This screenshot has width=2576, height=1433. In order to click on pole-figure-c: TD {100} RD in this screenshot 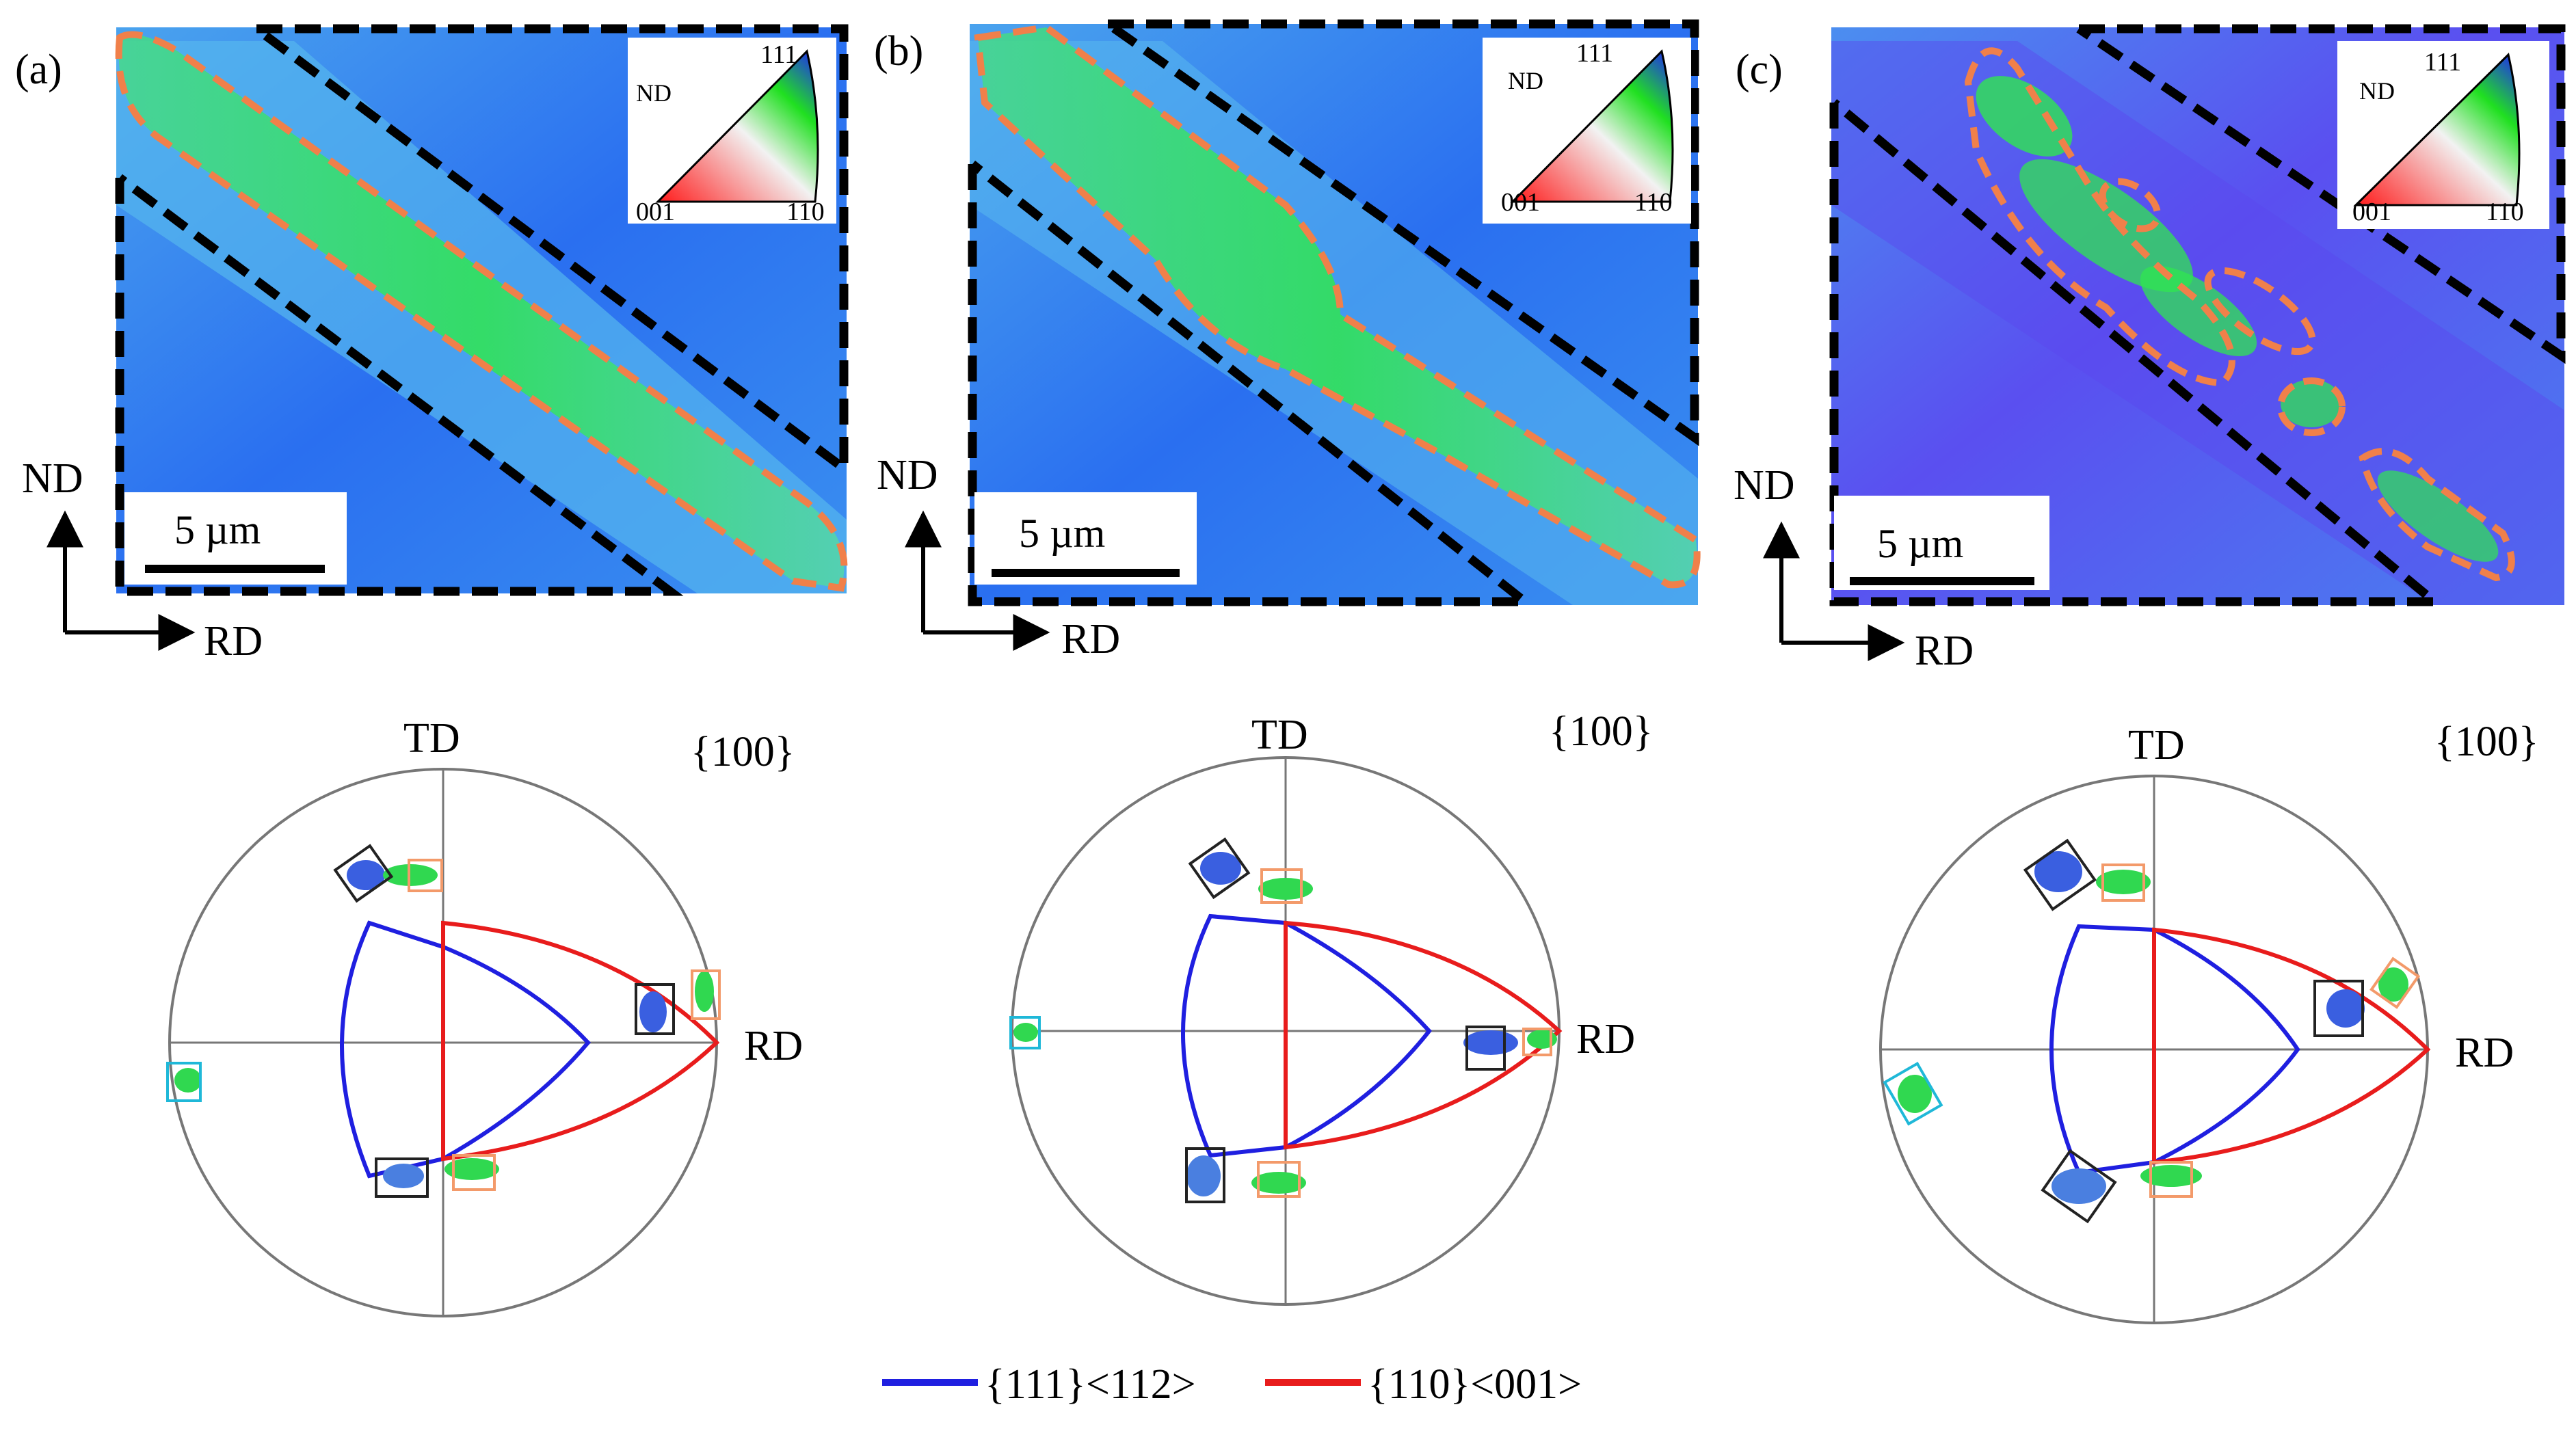, I will do `click(2209, 1022)`.